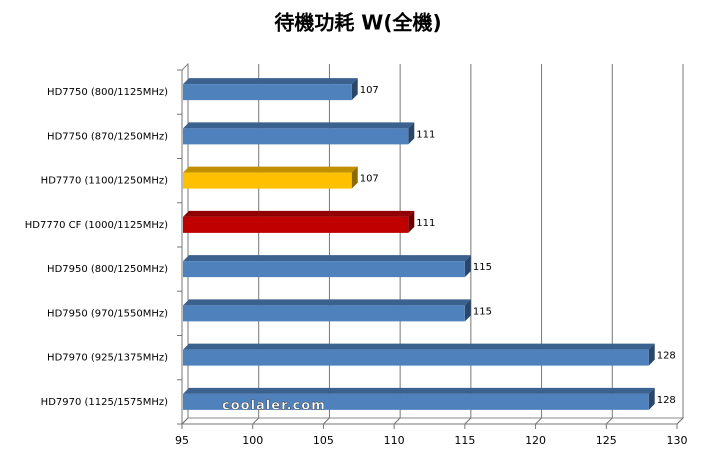 This screenshot has height=461, width=717. What do you see at coordinates (107, 136) in the screenshot?
I see `y-tick-label: HD7750 (870/1250MHz)` at bounding box center [107, 136].